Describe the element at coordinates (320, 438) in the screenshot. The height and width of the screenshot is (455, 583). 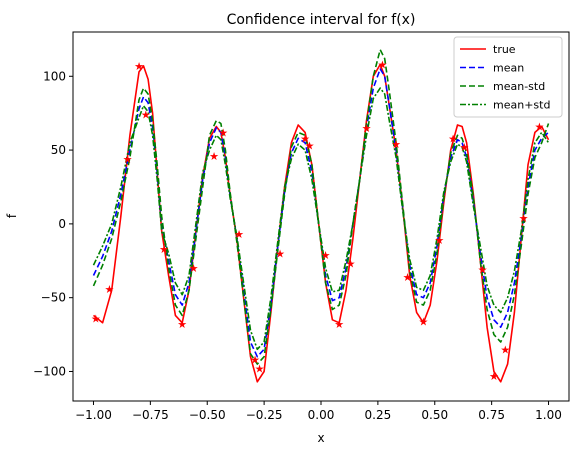
I see `x-axis-label: x` at that location.